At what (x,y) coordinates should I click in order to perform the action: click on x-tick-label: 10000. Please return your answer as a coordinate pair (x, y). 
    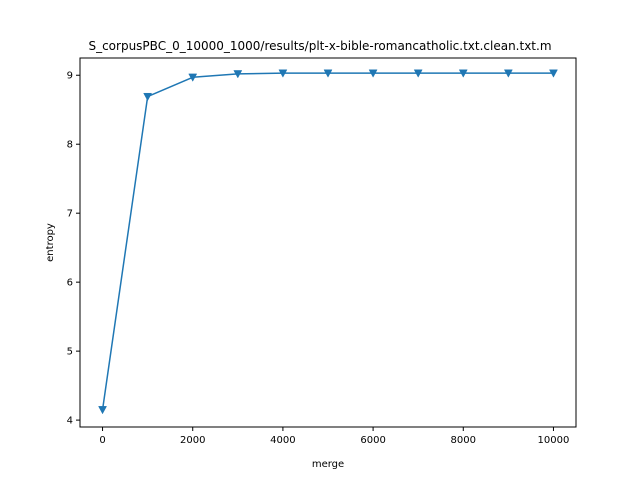
    Looking at the image, I should click on (554, 440).